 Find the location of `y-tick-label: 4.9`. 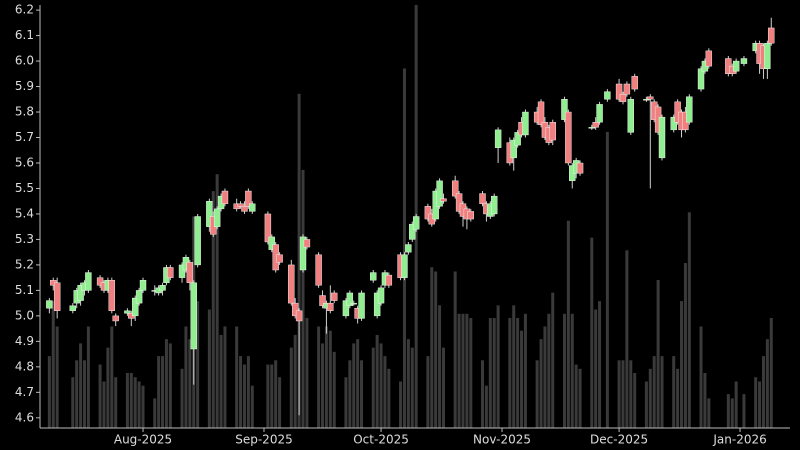

y-tick-label: 4.9 is located at coordinates (24, 341).